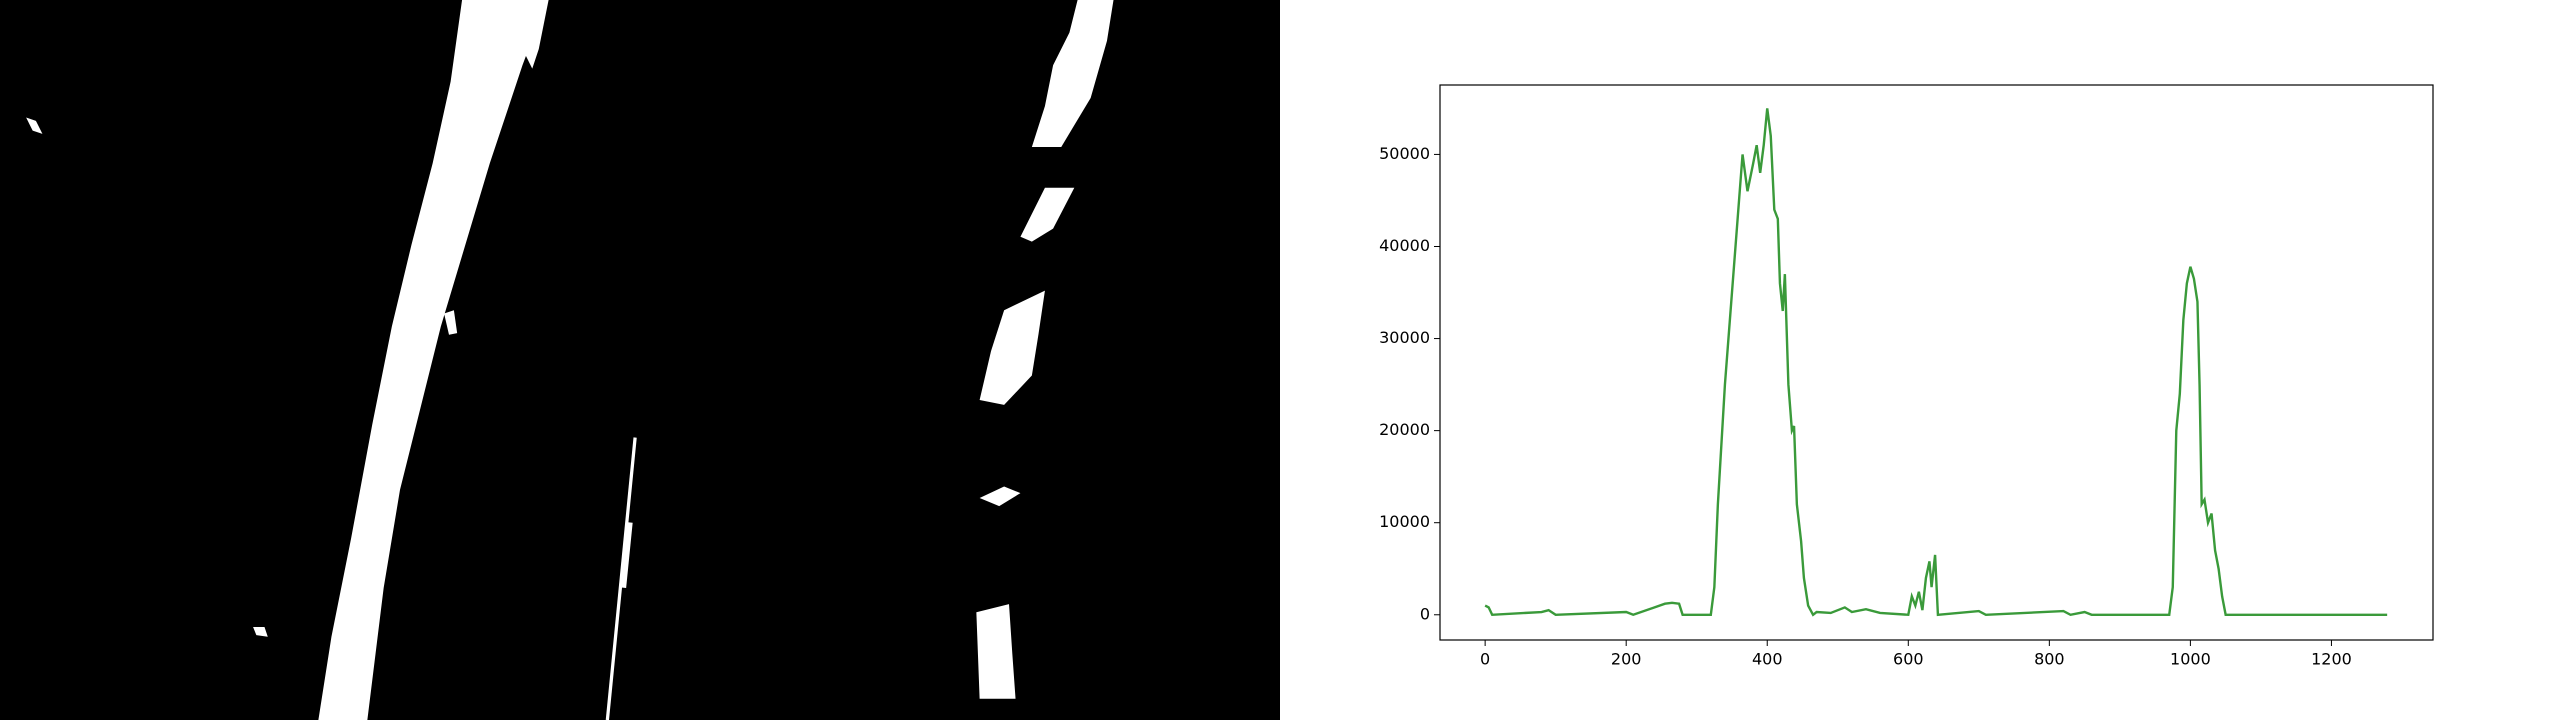 This screenshot has height=720, width=2560. Describe the element at coordinates (1404, 521) in the screenshot. I see `y-tick-label: 10000` at that location.